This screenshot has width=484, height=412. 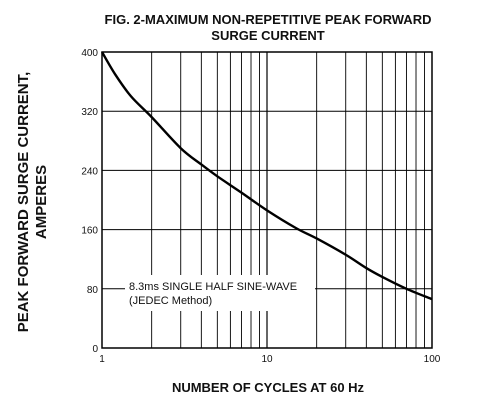 What do you see at coordinates (432, 359) in the screenshot?
I see `x-tick-label: 100` at bounding box center [432, 359].